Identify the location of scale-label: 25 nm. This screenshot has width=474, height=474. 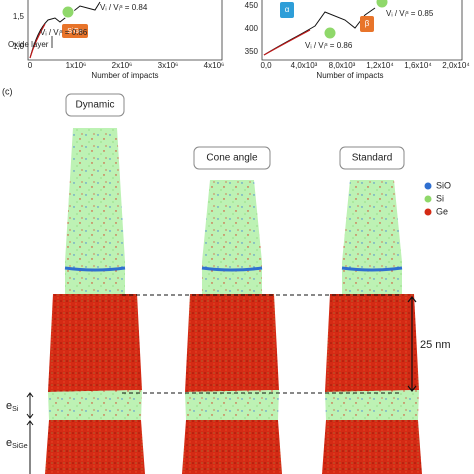
(435, 345).